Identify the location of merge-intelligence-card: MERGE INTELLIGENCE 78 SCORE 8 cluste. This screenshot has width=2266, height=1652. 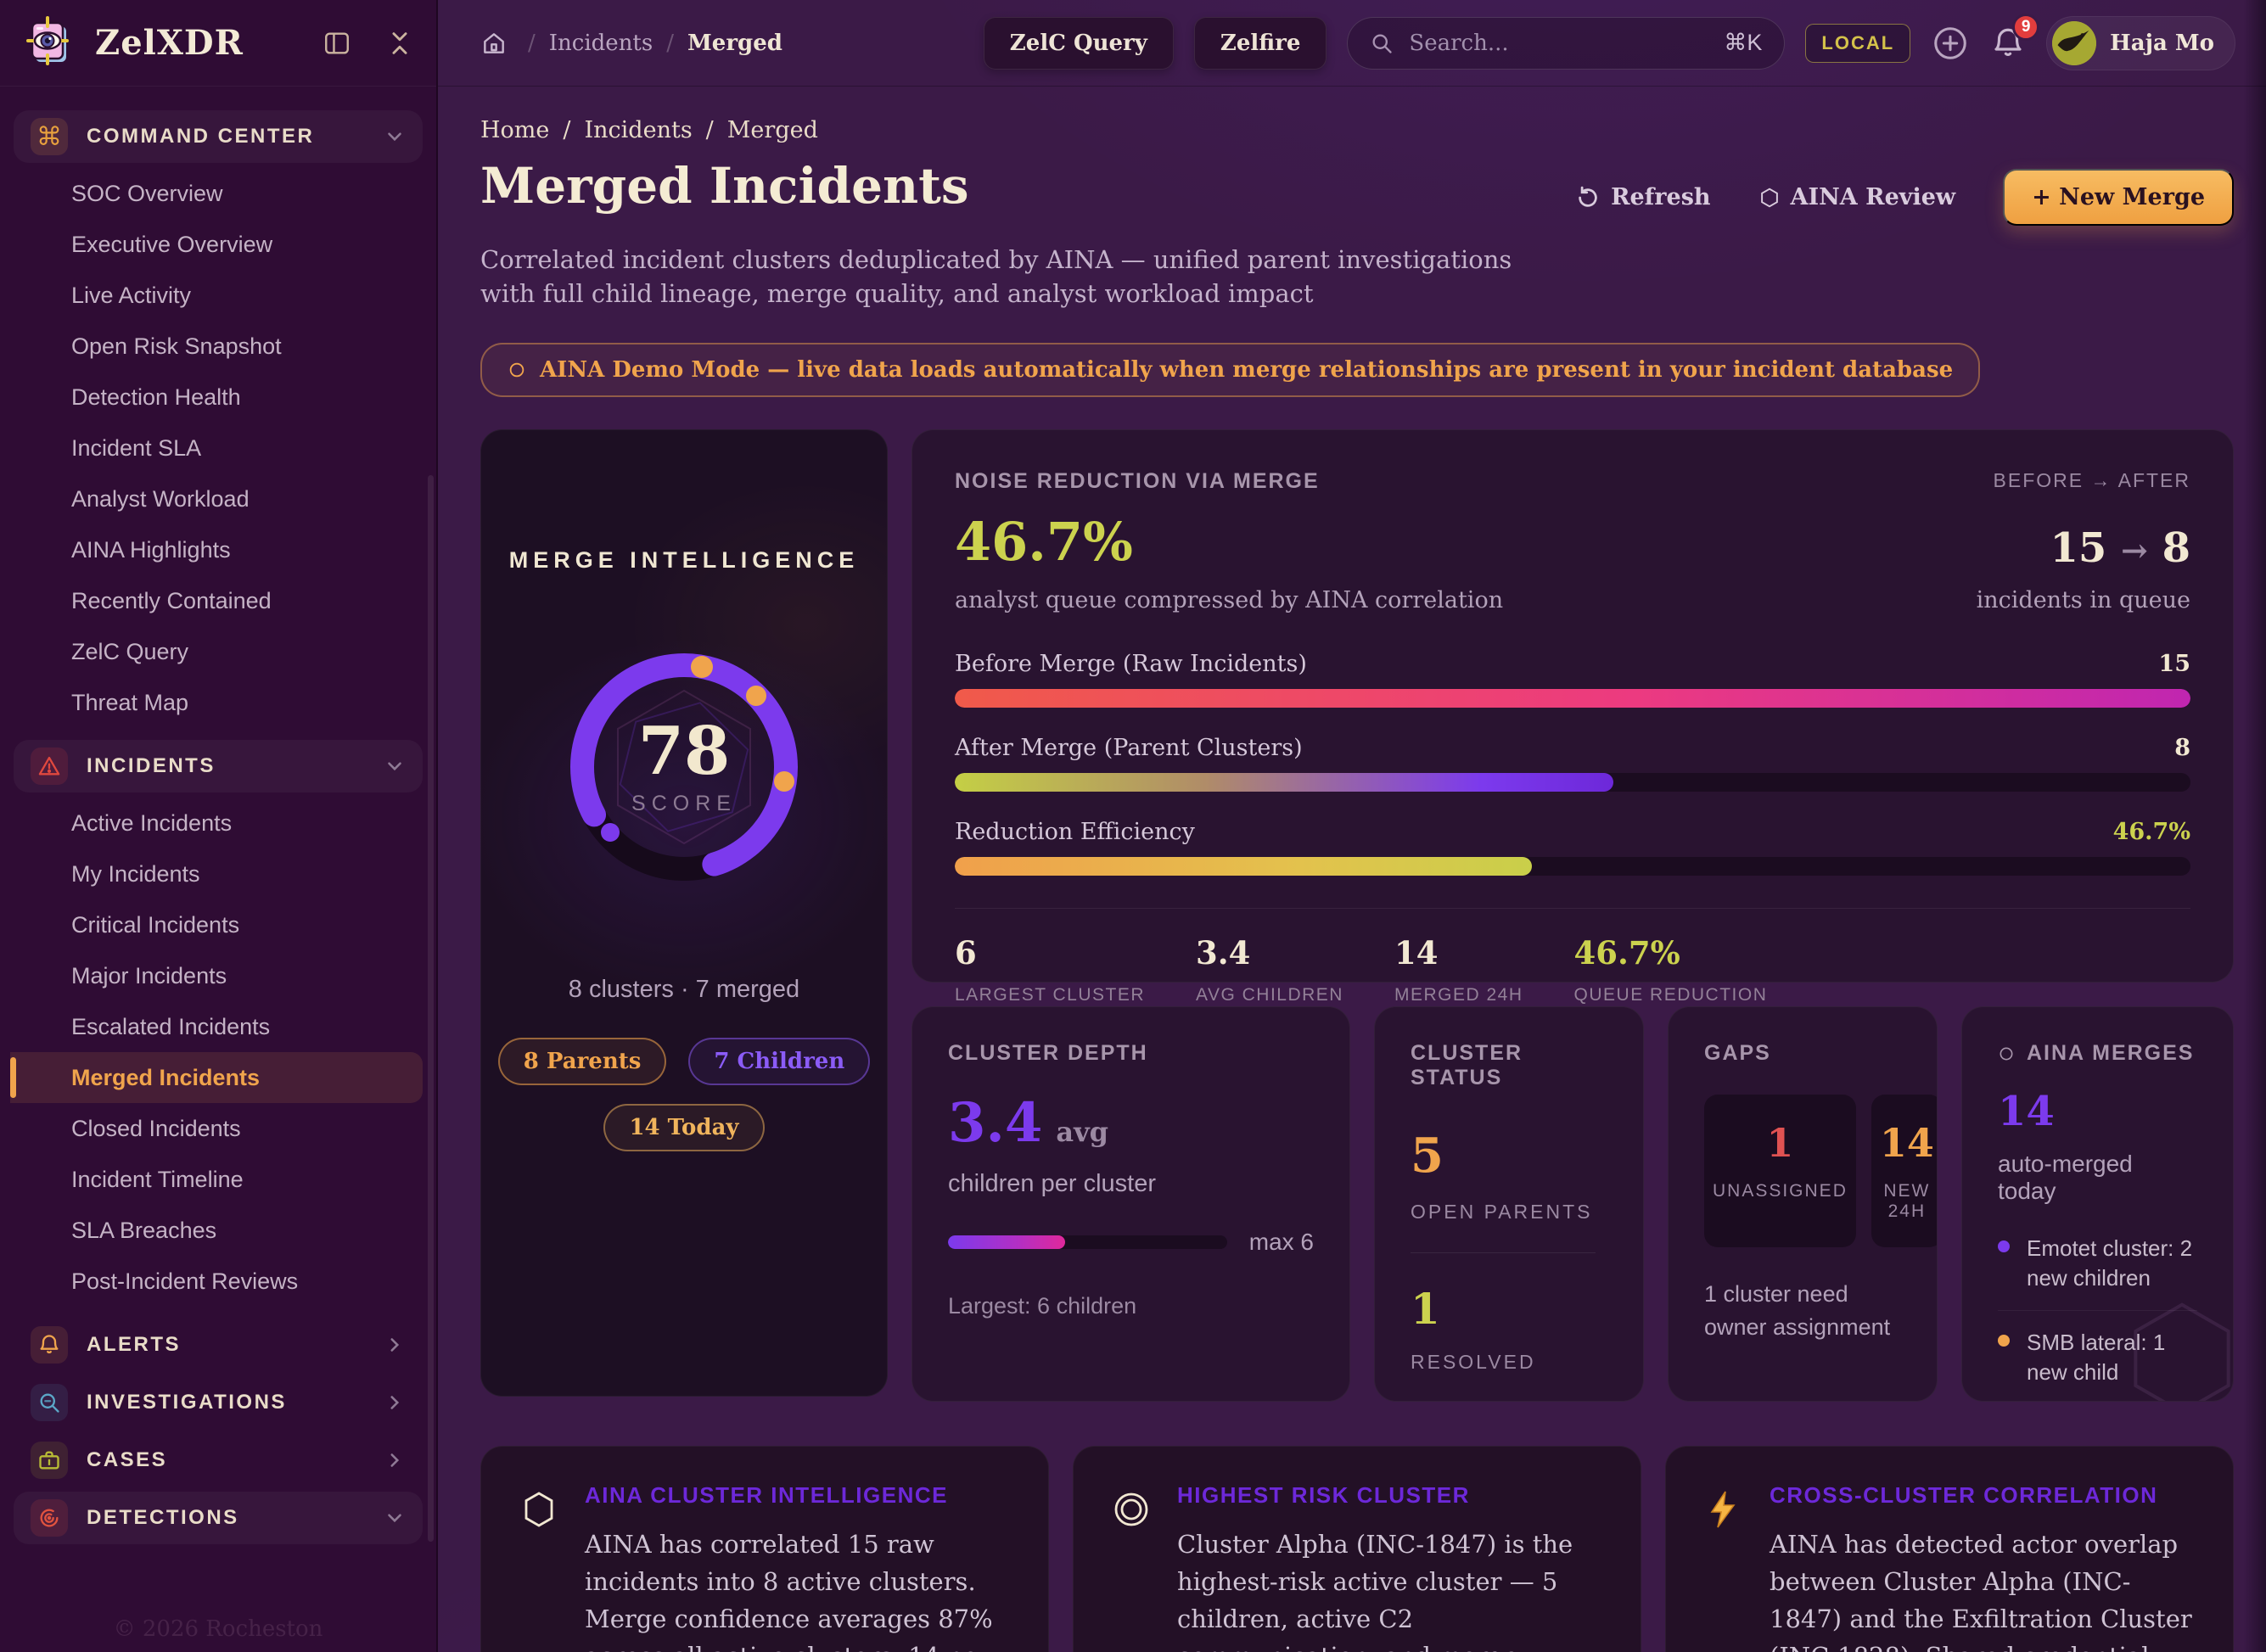
(684, 913).